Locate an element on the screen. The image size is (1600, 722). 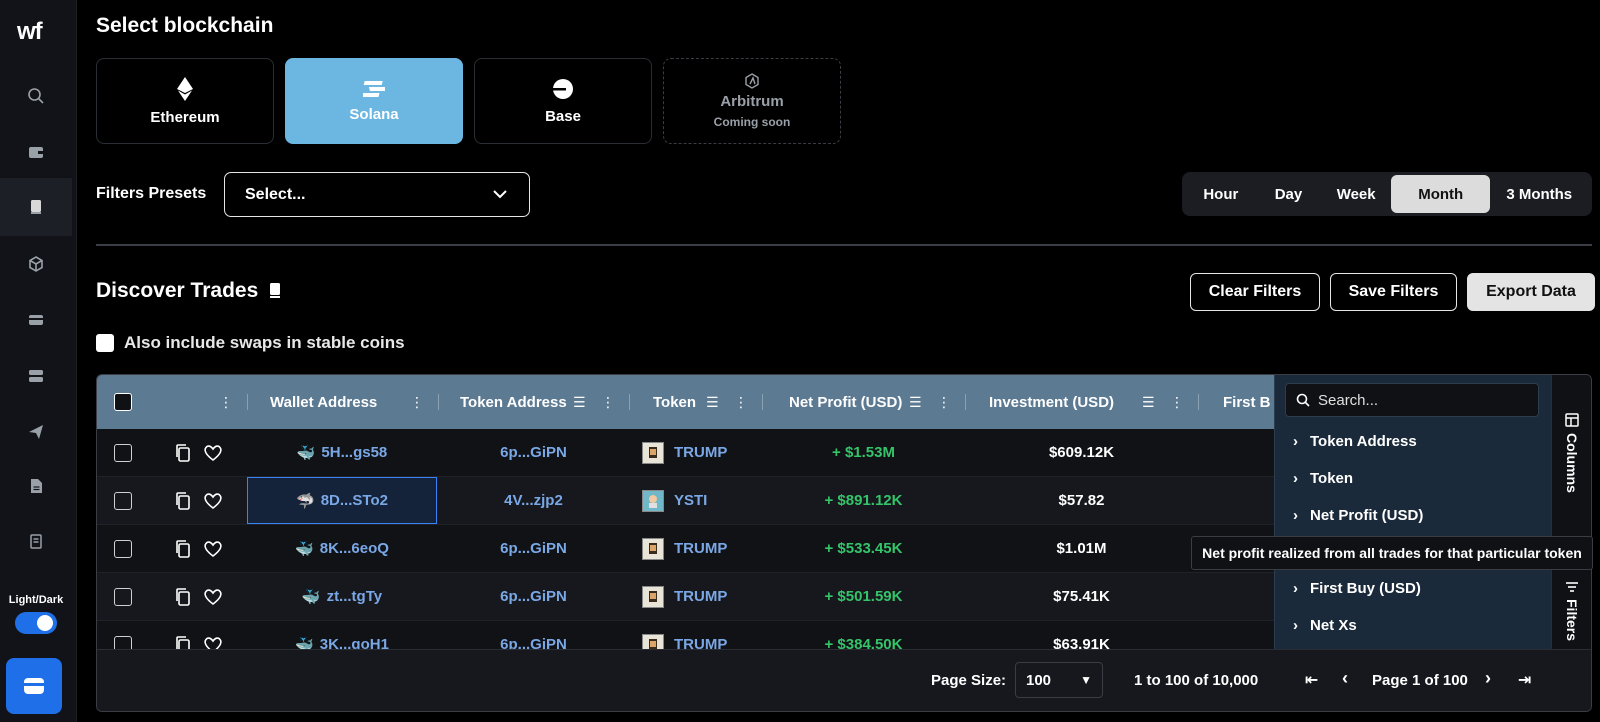
search-icon is located at coordinates (36, 96).